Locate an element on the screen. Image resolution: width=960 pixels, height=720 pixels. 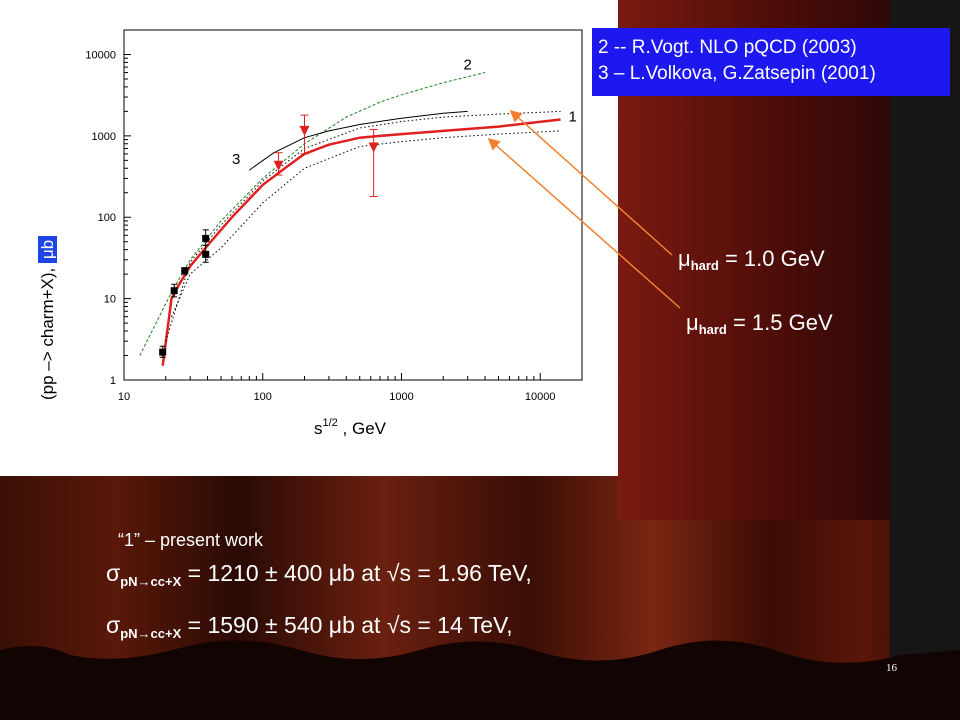
x-tick-label: 10000 is located at coordinates (540, 397).